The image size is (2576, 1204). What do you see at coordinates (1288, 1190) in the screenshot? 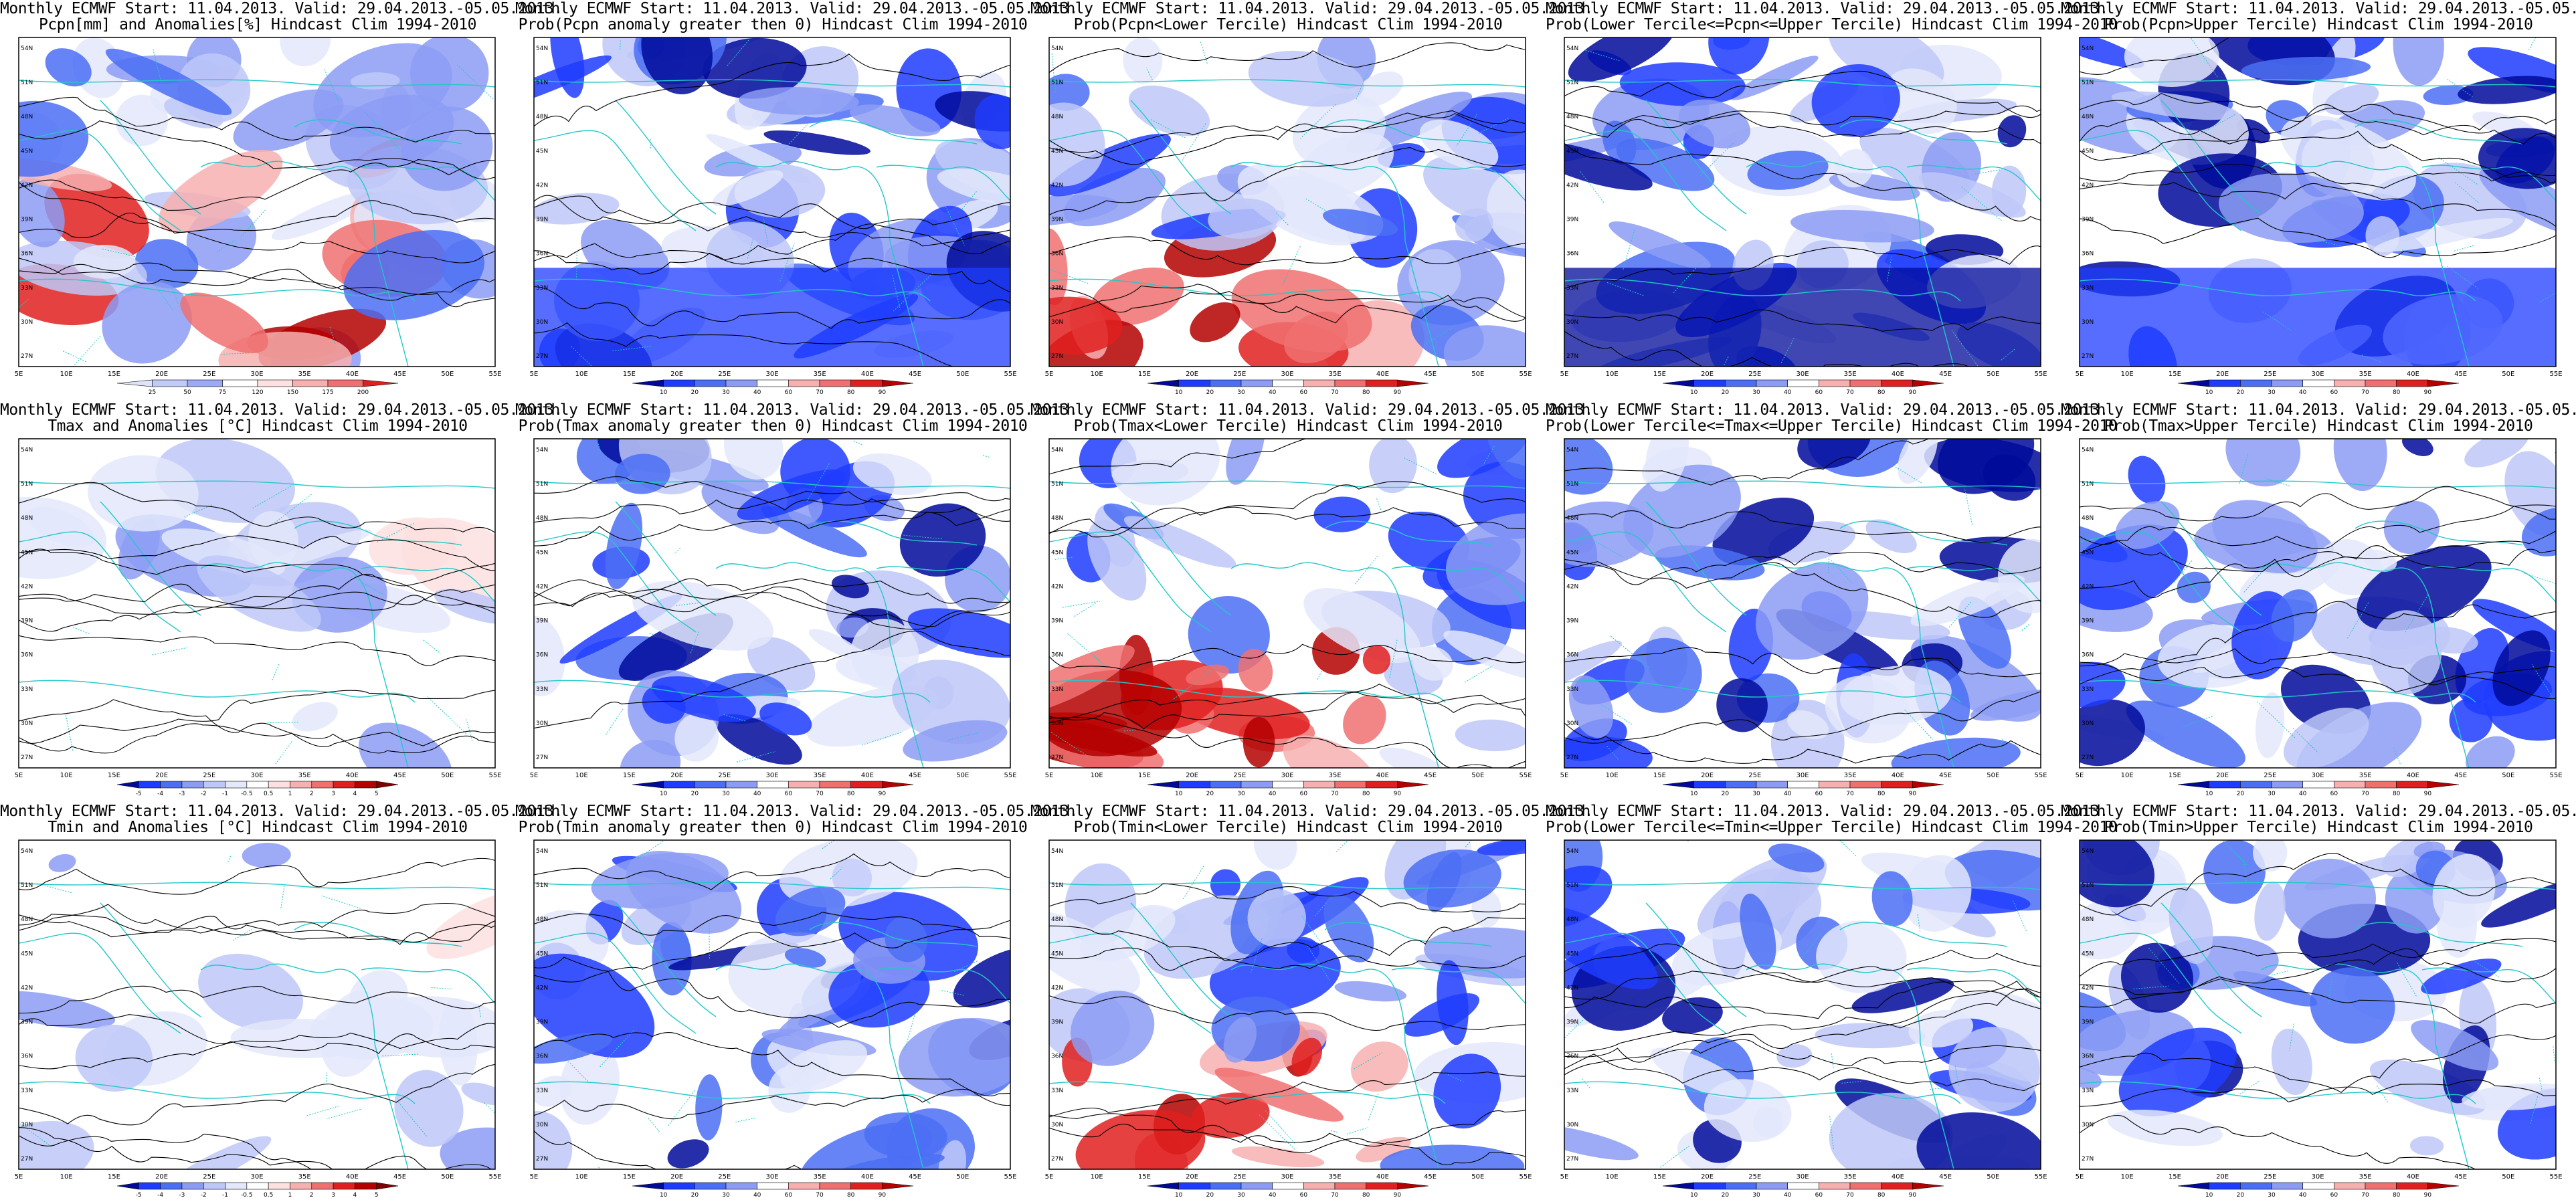
I see `colorbar: 10 20 30 40 60 70 80 90` at bounding box center [1288, 1190].